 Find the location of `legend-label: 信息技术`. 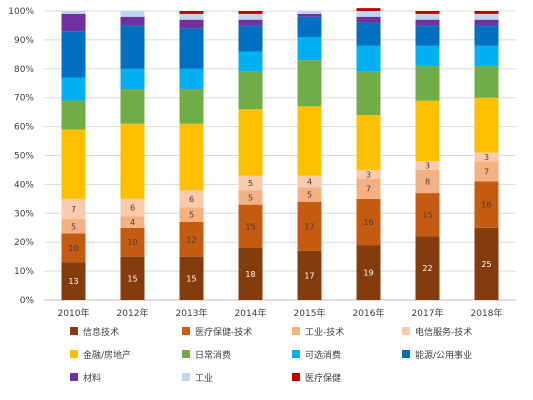

legend-label: 信息技术 is located at coordinates (101, 332).